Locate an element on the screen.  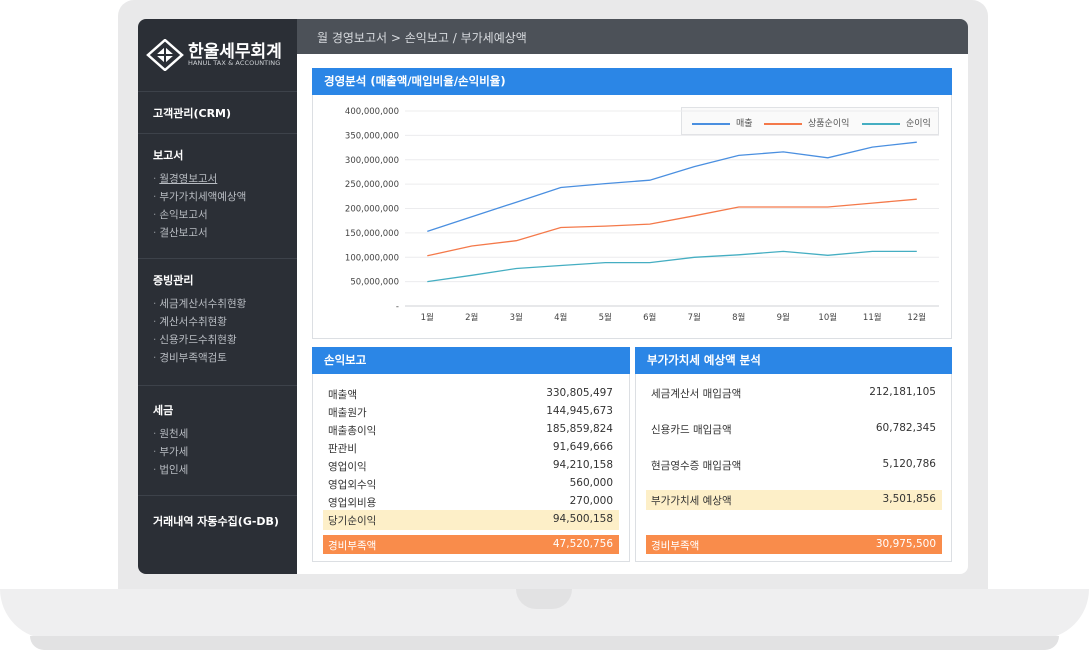
pl-row: 영업외수익 560,000 is located at coordinates (470, 484).